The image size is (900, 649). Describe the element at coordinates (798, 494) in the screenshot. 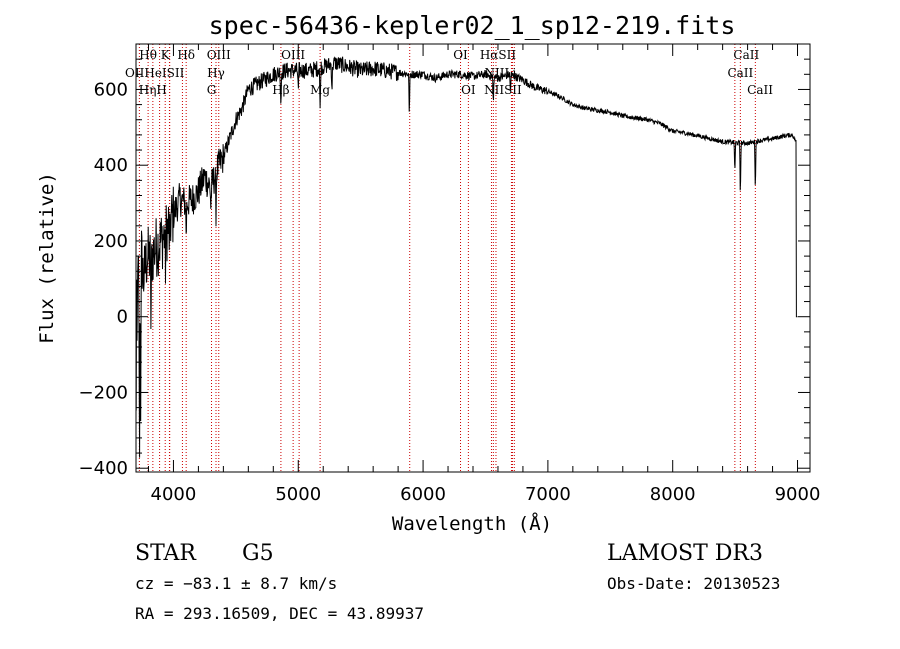

I see `x-tick-label: 9000` at that location.